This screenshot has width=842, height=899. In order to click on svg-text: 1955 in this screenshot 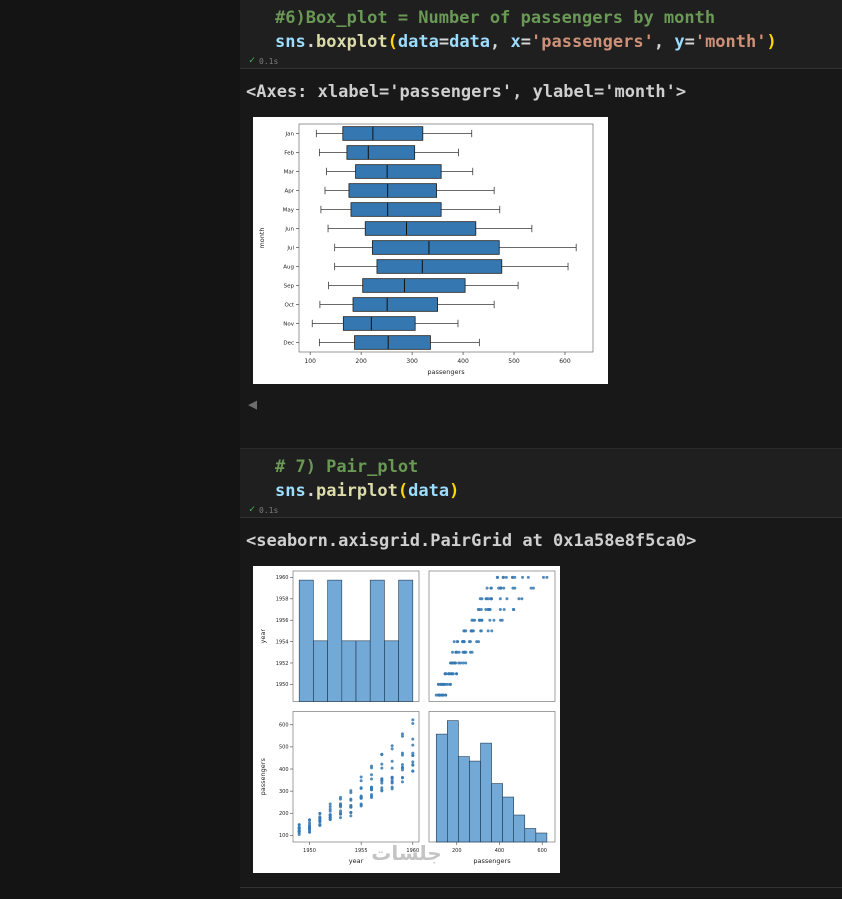, I will do `click(361, 851)`.